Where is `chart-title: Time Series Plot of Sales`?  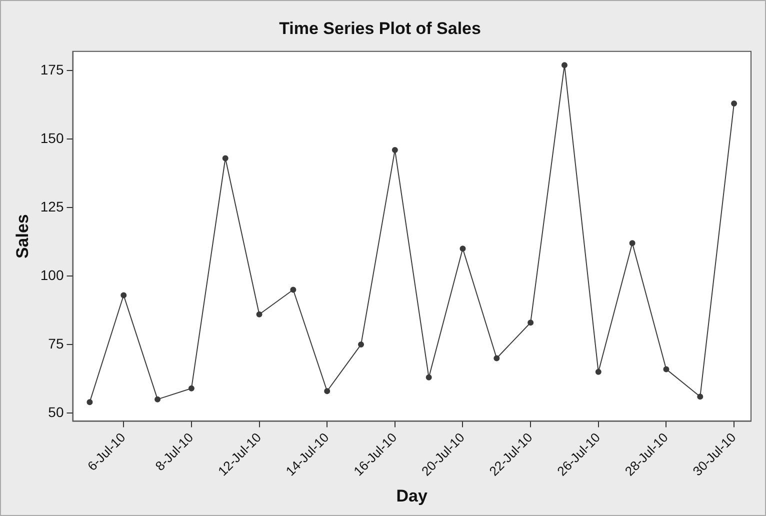 chart-title: Time Series Plot of Sales is located at coordinates (380, 28).